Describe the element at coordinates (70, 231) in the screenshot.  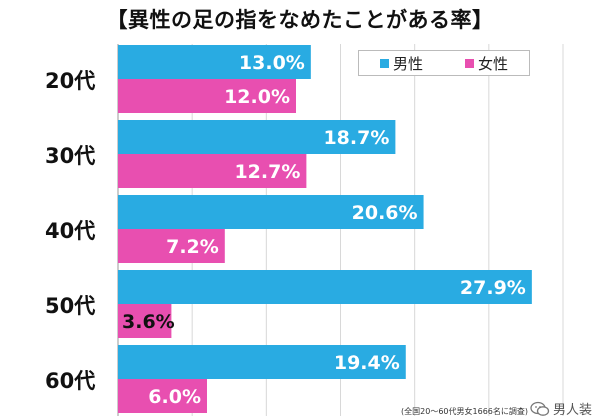
I see `category-label: 40代` at that location.